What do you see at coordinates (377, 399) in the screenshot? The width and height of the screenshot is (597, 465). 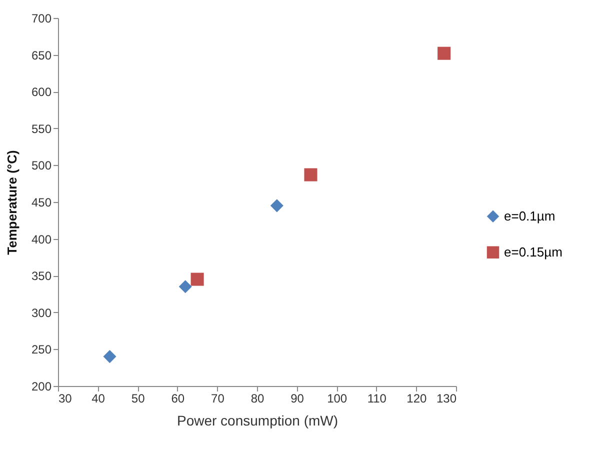 I see `x-tick-label: 110` at bounding box center [377, 399].